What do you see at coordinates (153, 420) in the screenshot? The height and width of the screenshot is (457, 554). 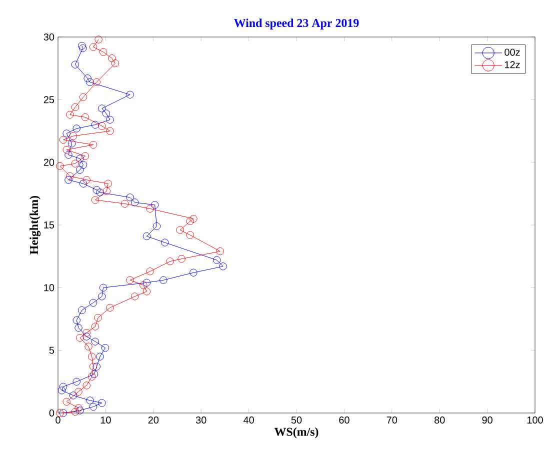 I see `x-tick-label: 20` at bounding box center [153, 420].